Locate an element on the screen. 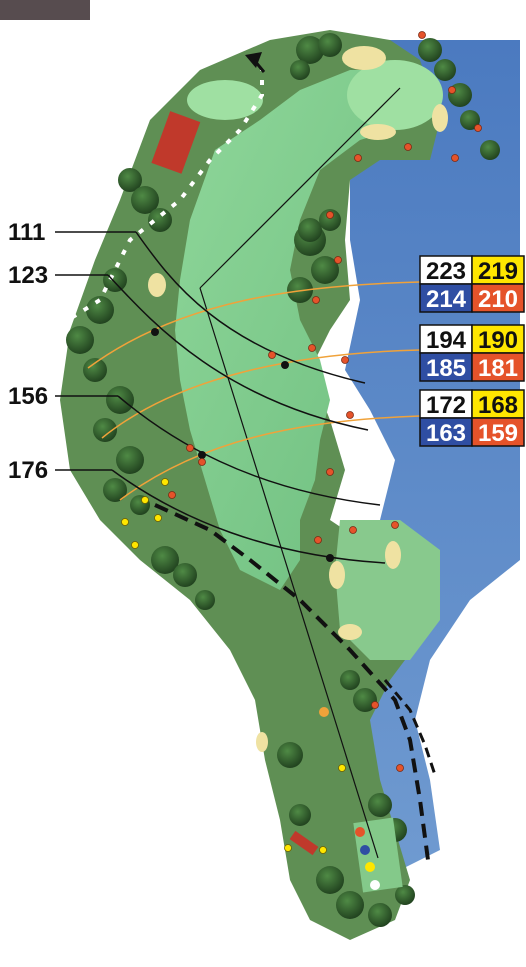 The image size is (526, 967). yardage-red: 210 is located at coordinates (498, 299).